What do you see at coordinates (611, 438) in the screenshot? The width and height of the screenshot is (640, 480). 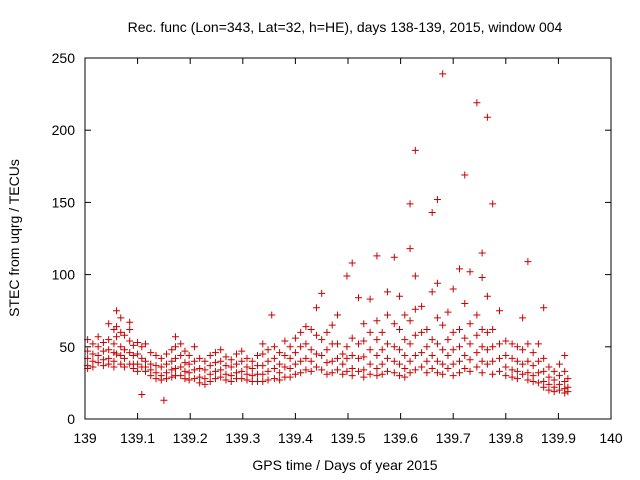 I see `x-tick-label: 140` at bounding box center [611, 438].